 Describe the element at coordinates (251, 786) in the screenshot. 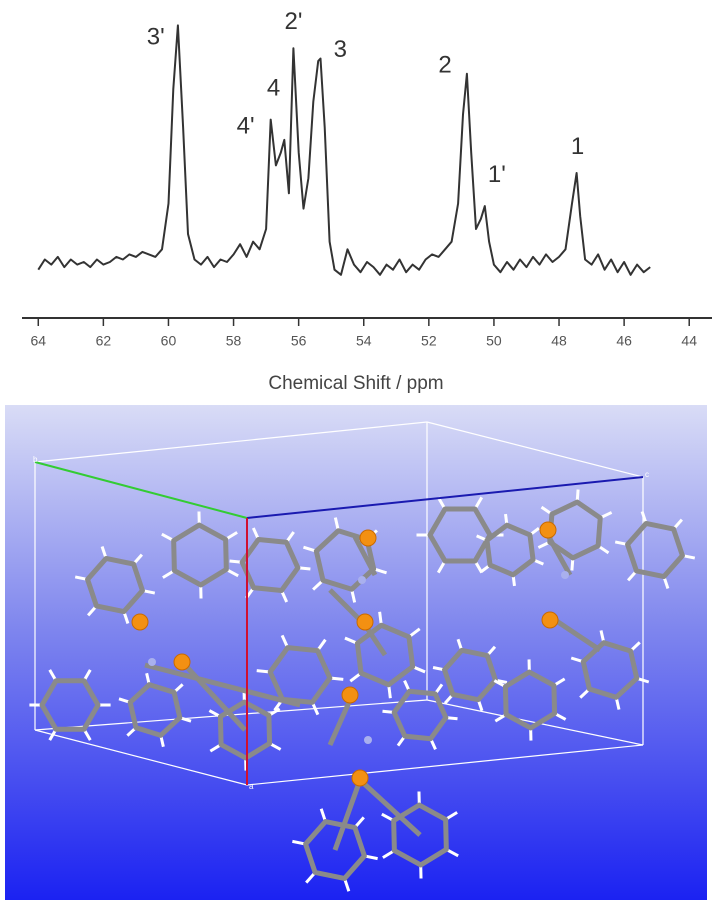

I see `cell-label: a` at that location.